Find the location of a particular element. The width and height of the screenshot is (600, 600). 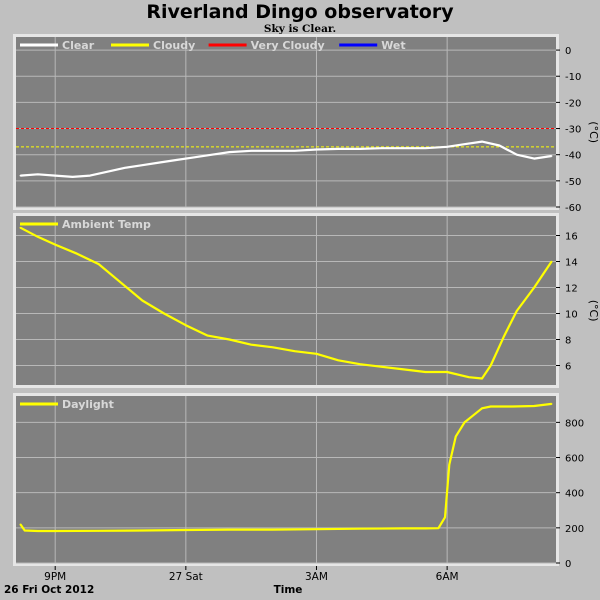

y-tick-label: -40 is located at coordinates (573, 156).